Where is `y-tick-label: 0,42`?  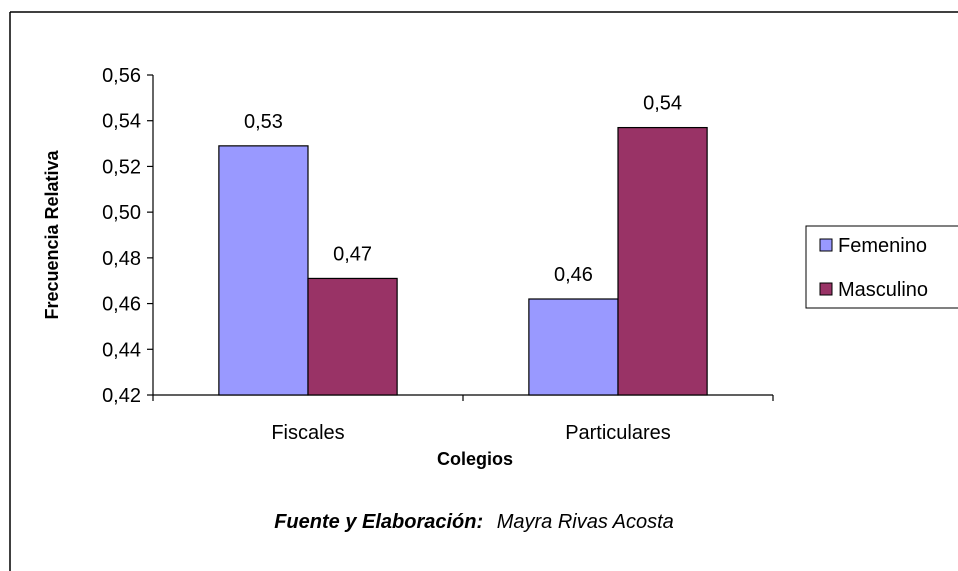
y-tick-label: 0,42 is located at coordinates (121, 396).